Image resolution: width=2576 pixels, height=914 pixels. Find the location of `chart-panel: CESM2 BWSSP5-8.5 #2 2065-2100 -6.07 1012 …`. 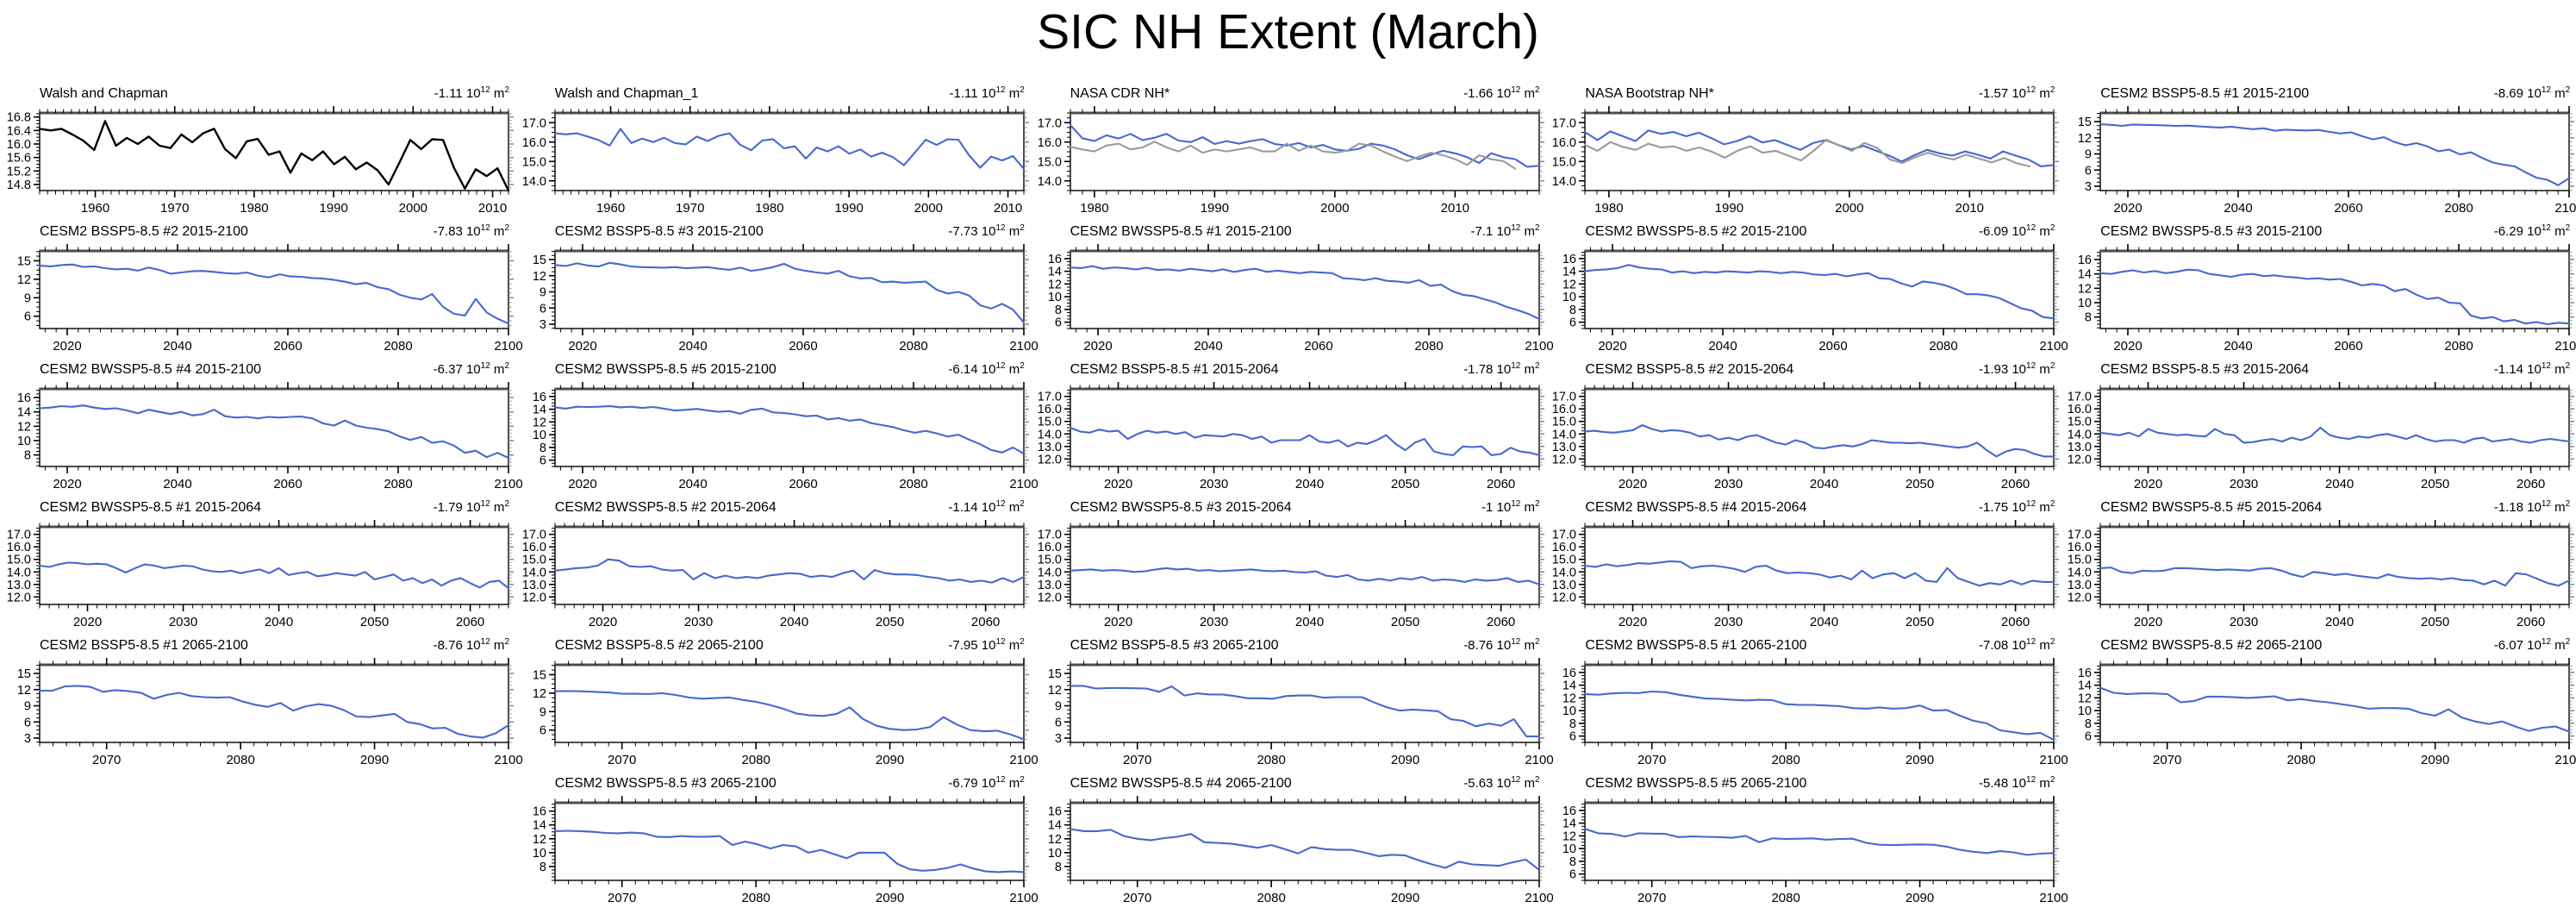

chart-panel: CESM2 BWSSP5-8.5 #2 2065-2100 -6.07 1012 … is located at coordinates (2318, 704).